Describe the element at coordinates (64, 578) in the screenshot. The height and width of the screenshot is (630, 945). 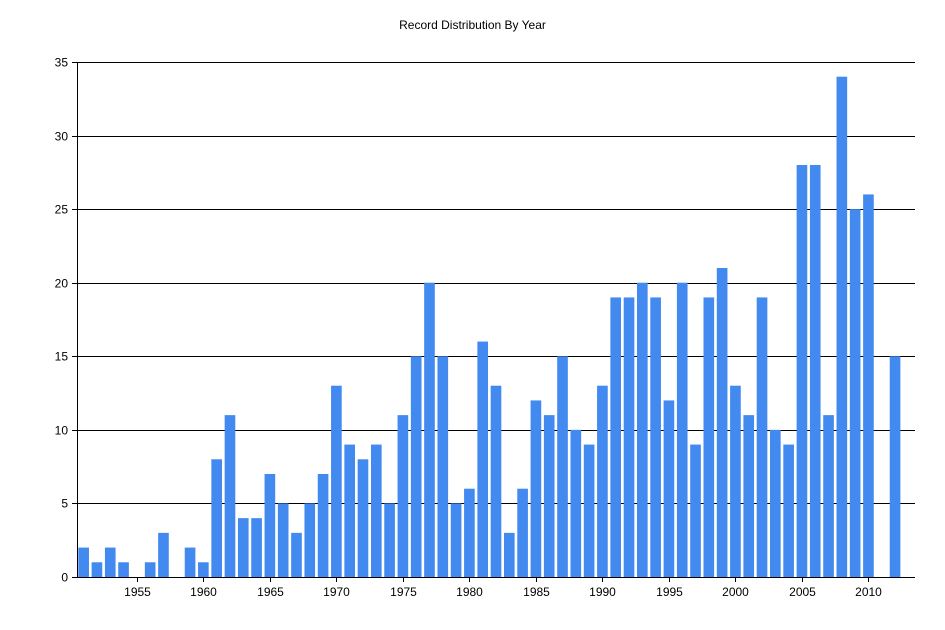
I see `y-tick-label: 0` at that location.